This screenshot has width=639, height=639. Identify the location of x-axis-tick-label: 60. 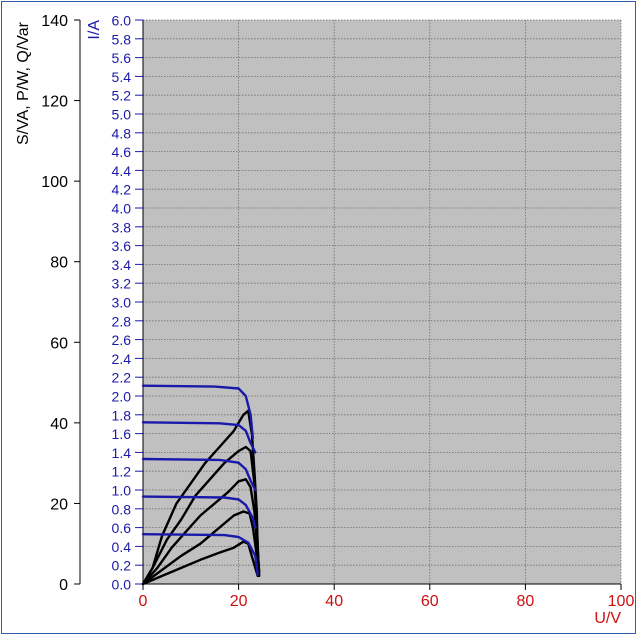
(430, 601).